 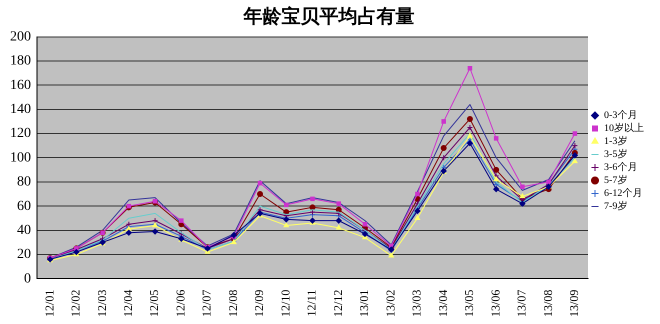 I want to click on x-tick-label: 13/05, so click(x=469, y=304).